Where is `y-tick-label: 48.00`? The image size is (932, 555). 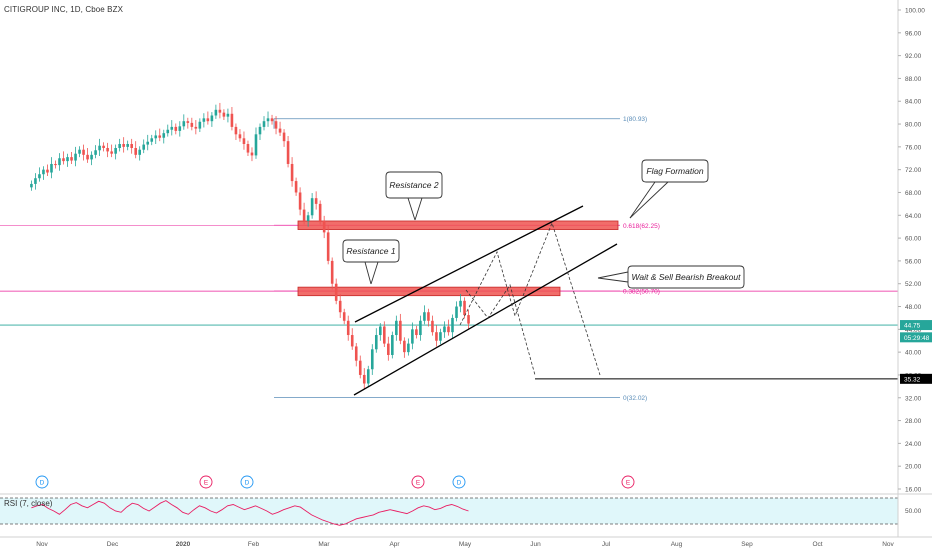 y-tick-label: 48.00 is located at coordinates (913, 307).